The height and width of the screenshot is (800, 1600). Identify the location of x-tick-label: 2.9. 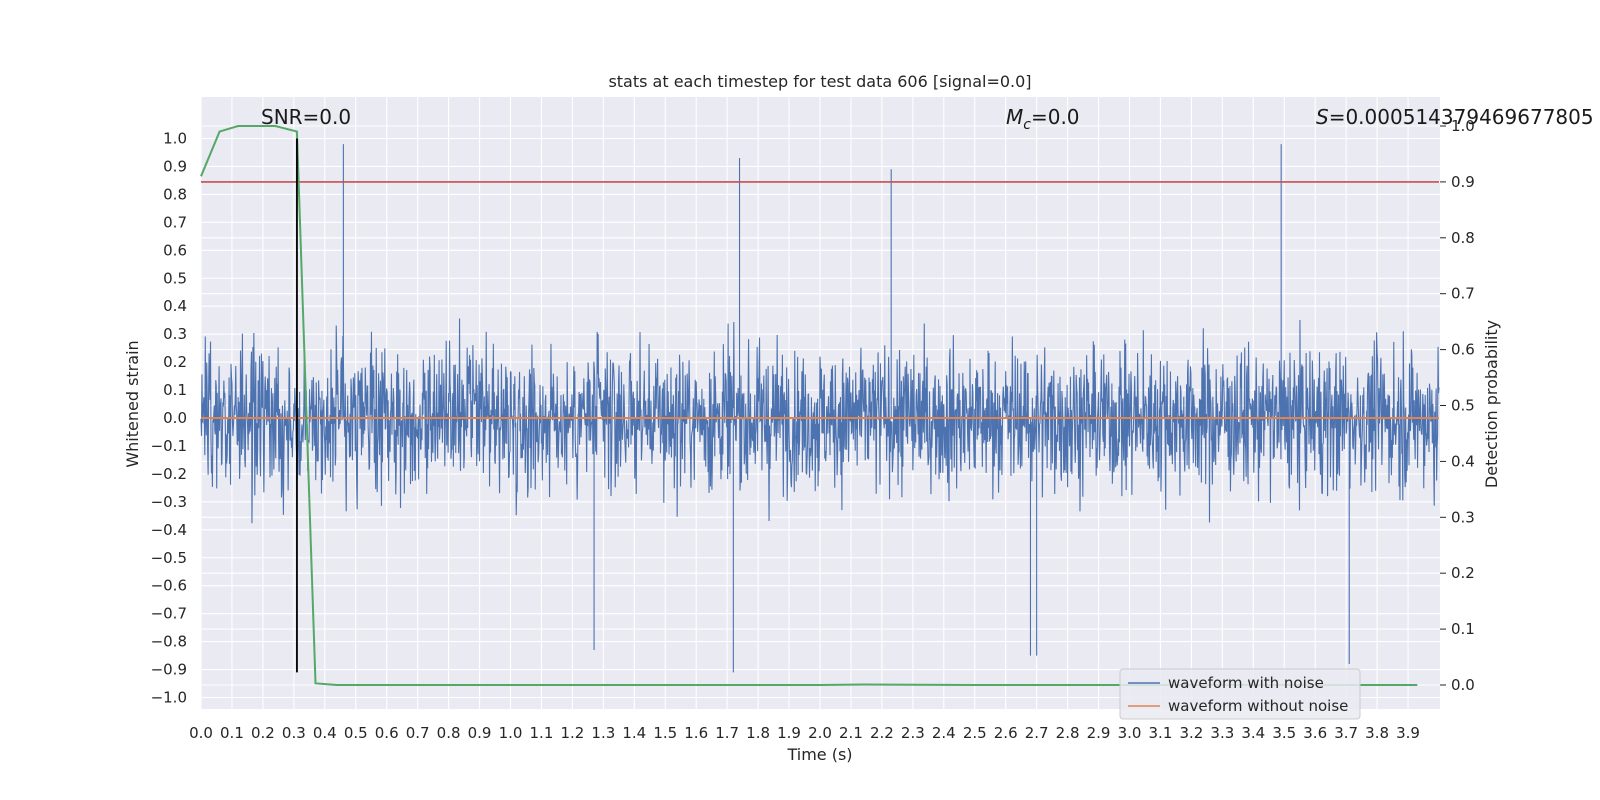
(1099, 733).